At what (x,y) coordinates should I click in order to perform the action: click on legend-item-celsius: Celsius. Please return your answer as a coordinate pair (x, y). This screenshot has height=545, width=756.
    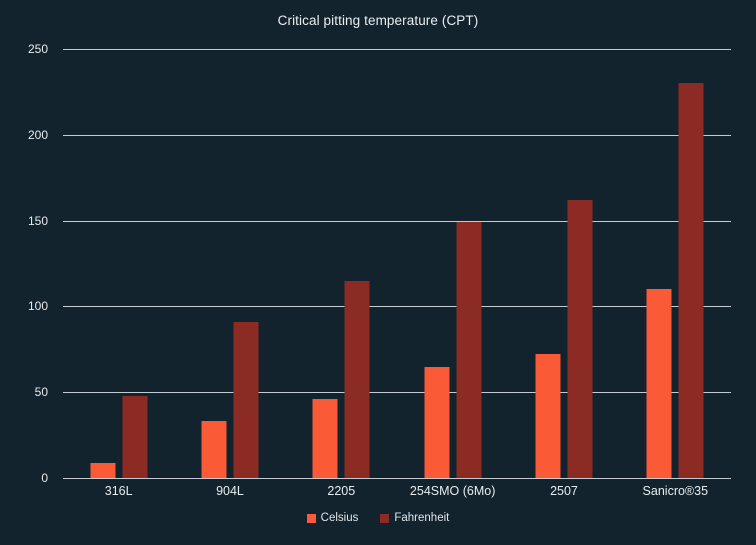
    Looking at the image, I should click on (332, 518).